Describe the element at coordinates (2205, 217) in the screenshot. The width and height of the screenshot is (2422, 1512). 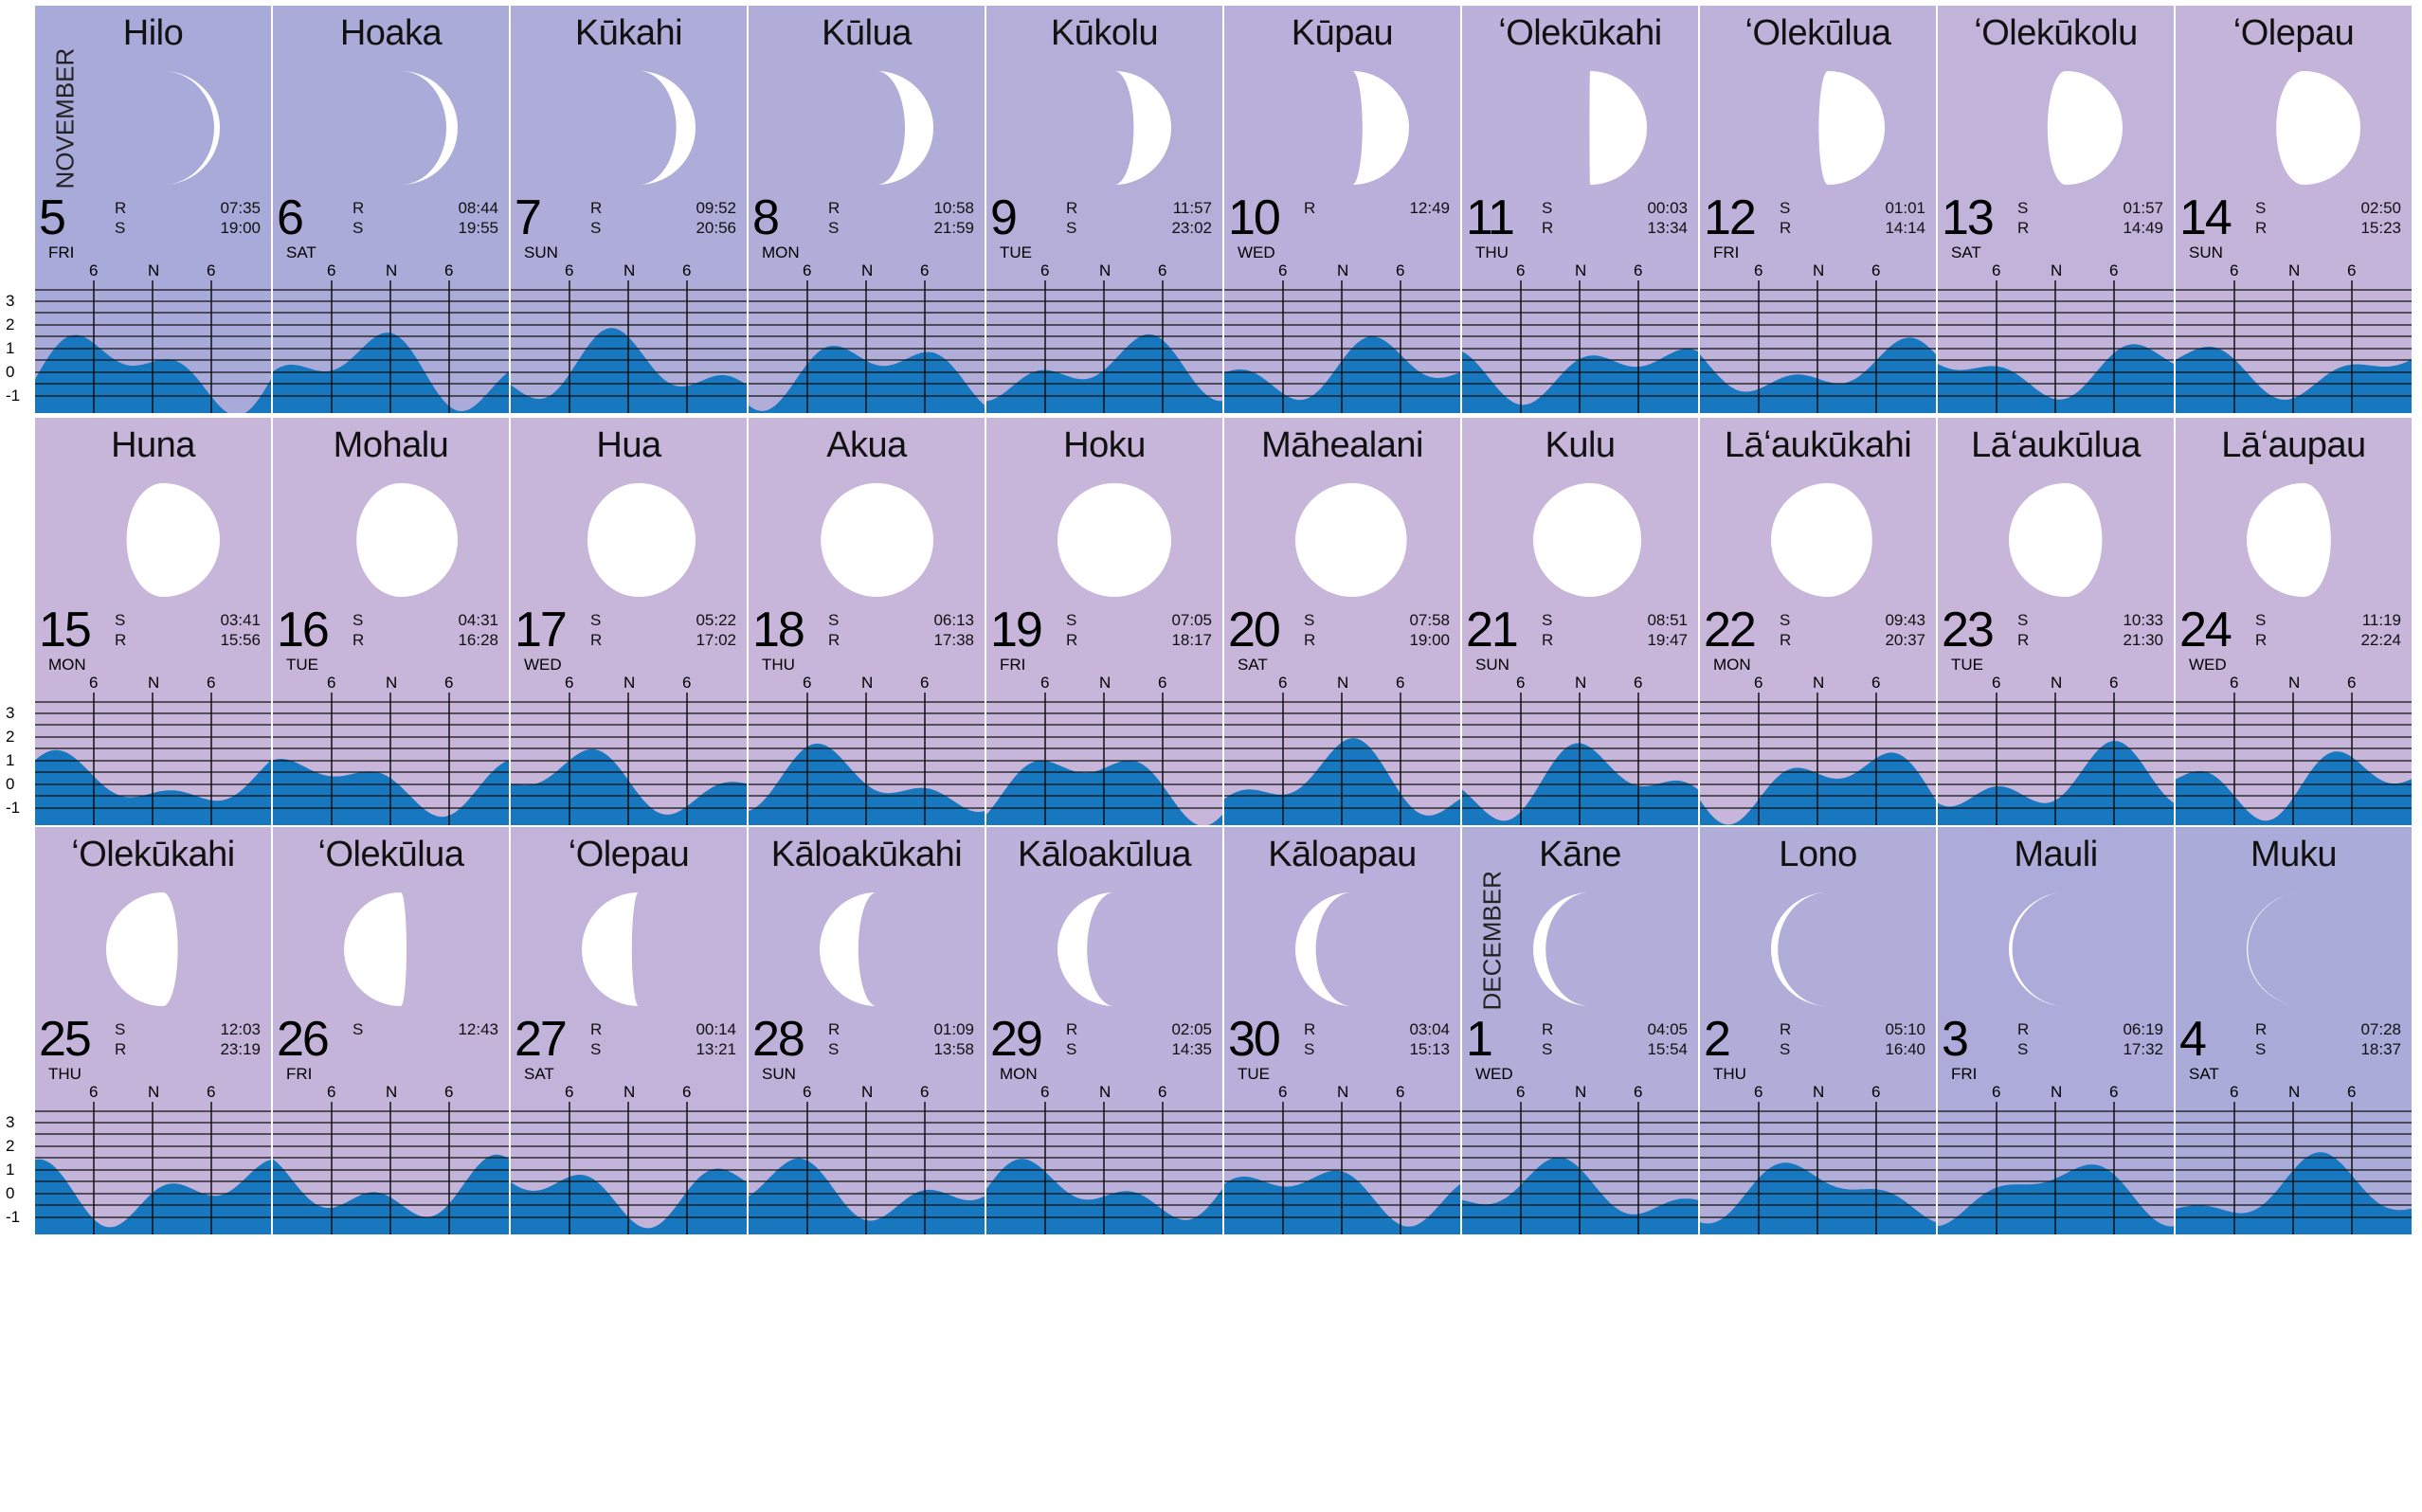
I see `day-number: 14` at that location.